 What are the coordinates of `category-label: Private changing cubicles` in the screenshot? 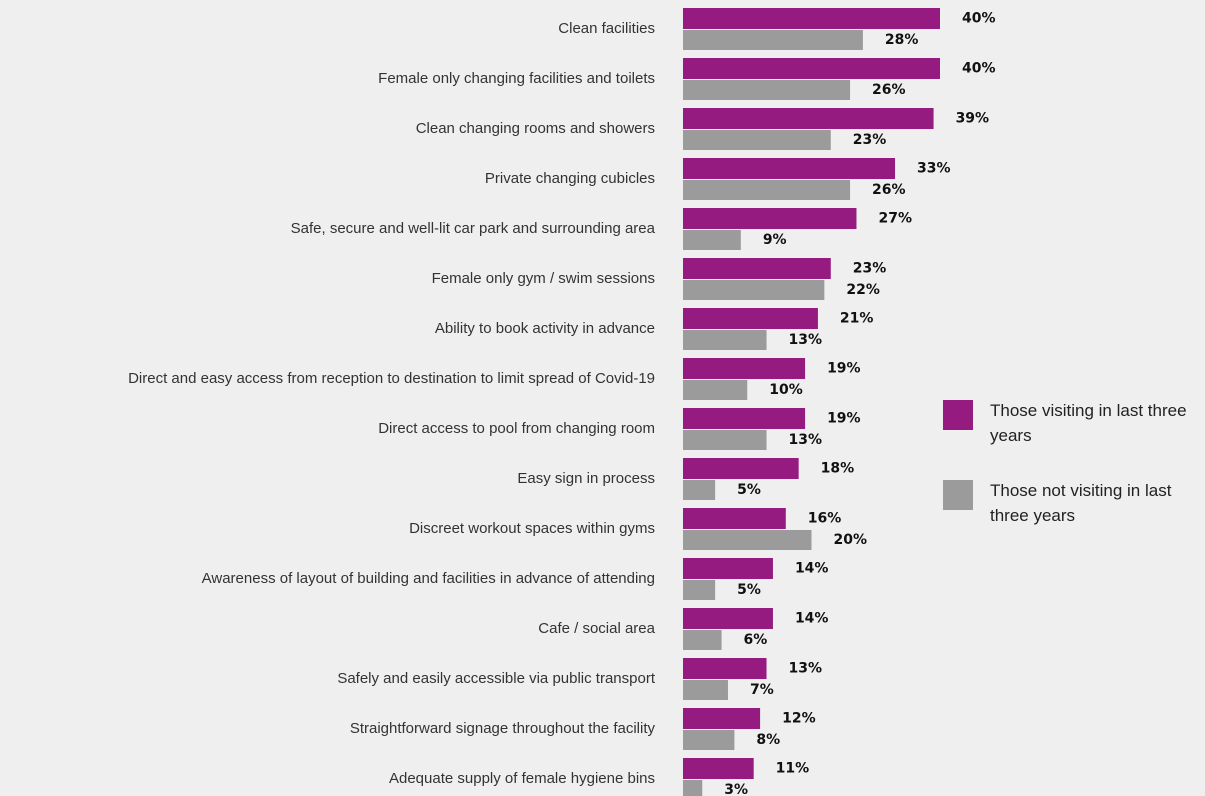 It's located at (570, 178).